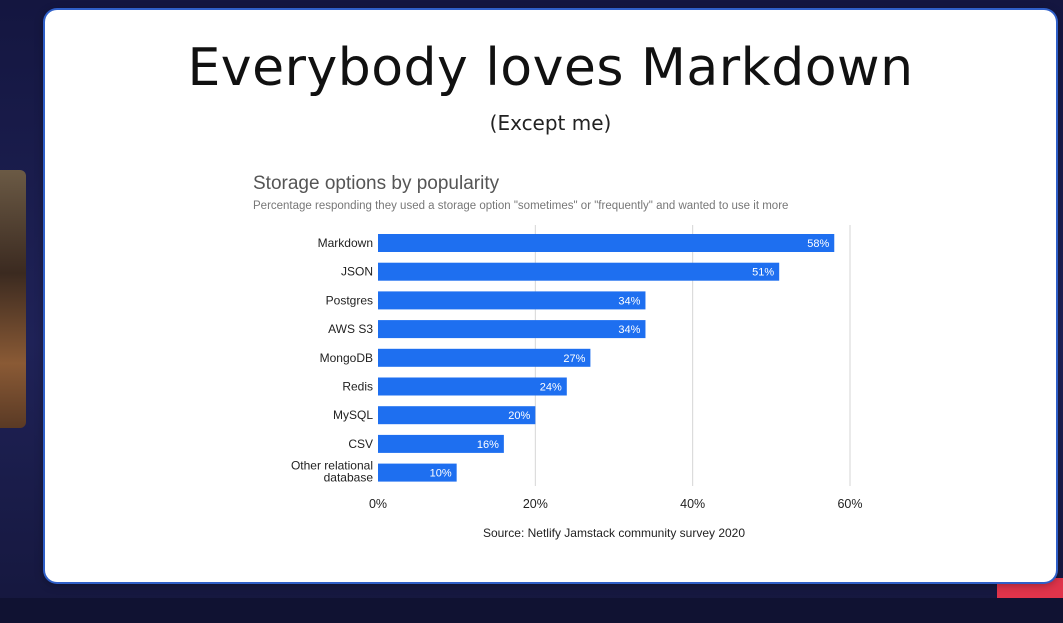  Describe the element at coordinates (353, 415) in the screenshot. I see `category-label: MySQL` at that location.